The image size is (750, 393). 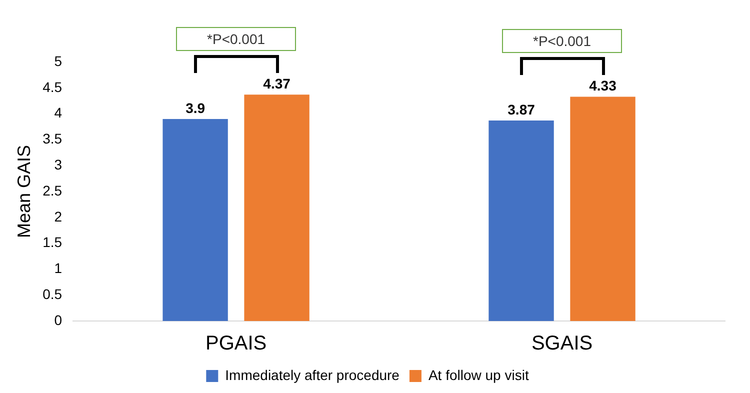 I want to click on y-tick-label: 1.5, so click(x=52, y=242).